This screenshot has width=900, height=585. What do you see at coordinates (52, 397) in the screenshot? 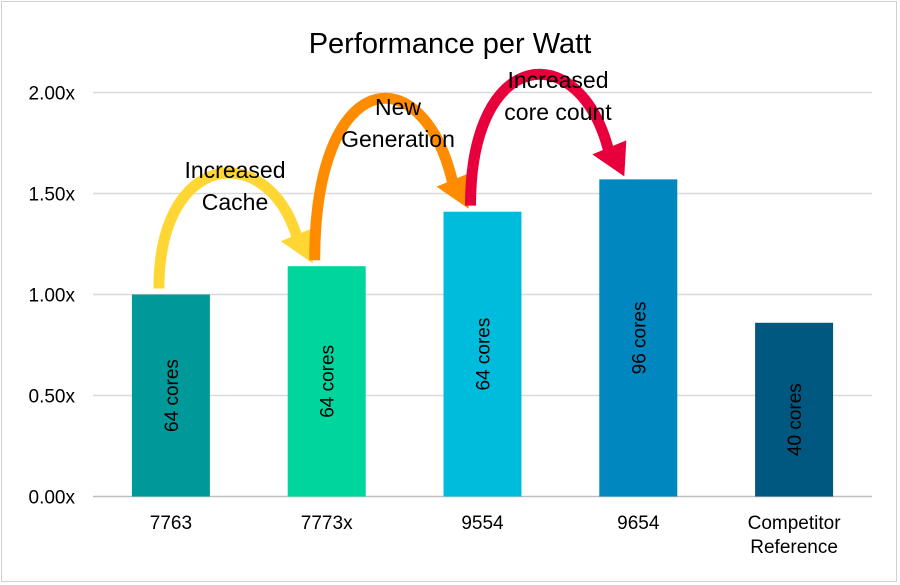
I see `y-tick-label: 0.50x` at bounding box center [52, 397].